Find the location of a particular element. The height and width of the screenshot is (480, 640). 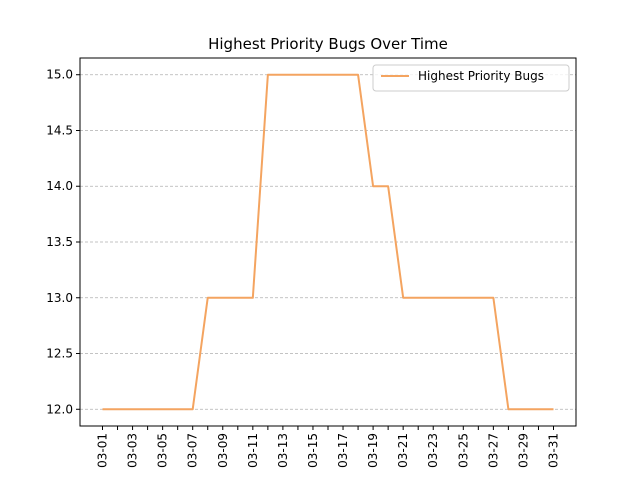

y-tick-label: 14.5 is located at coordinates (59, 130).